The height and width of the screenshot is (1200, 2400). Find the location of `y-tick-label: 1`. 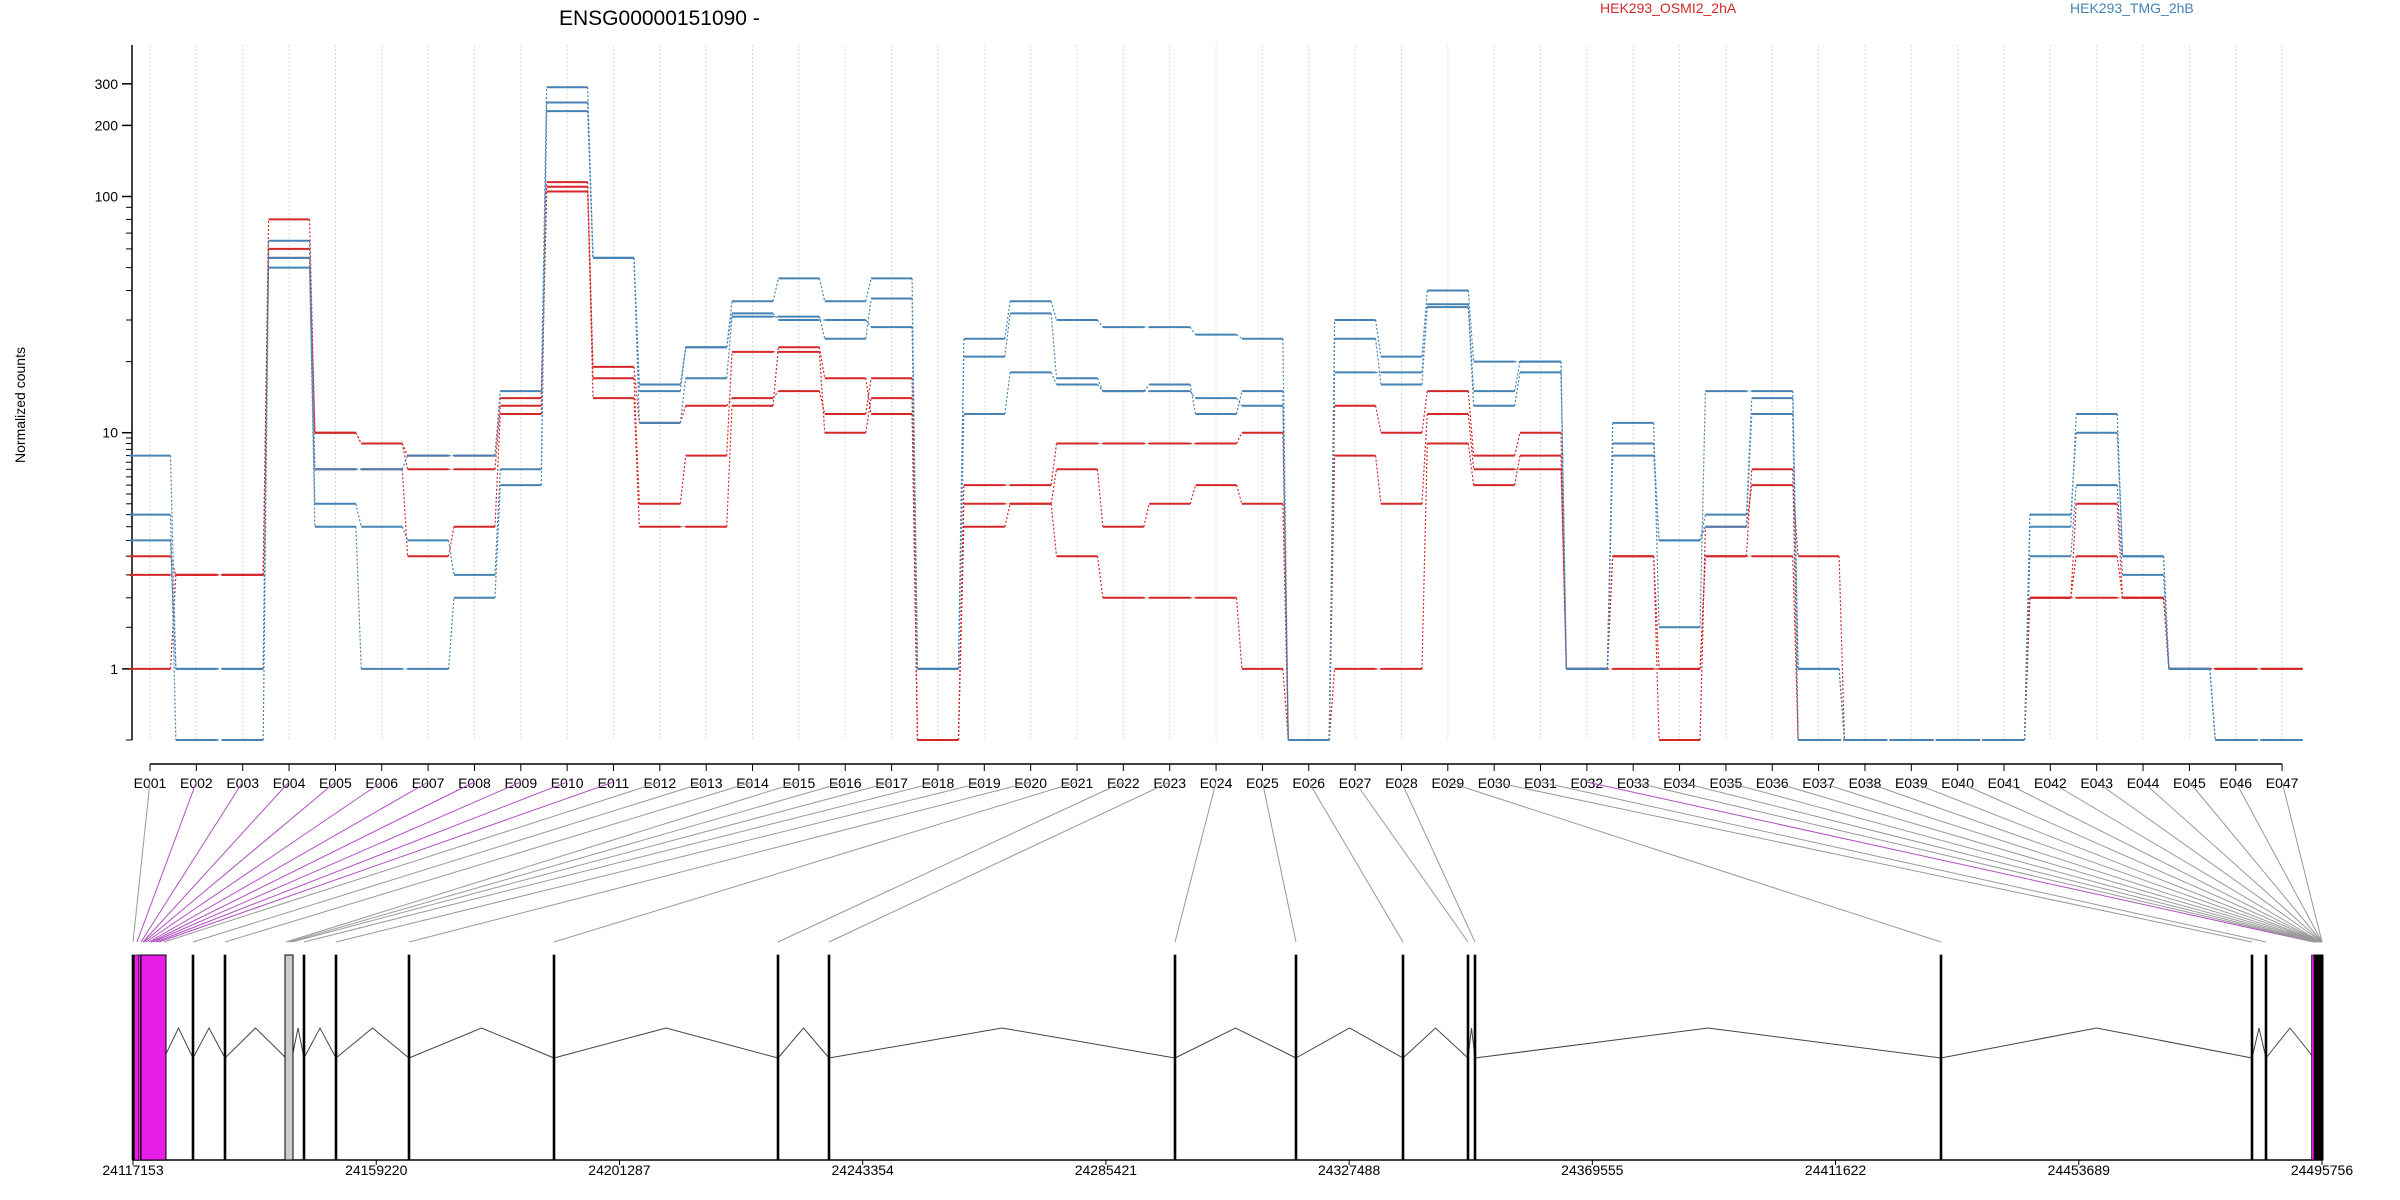

y-tick-label: 1 is located at coordinates (114, 669).